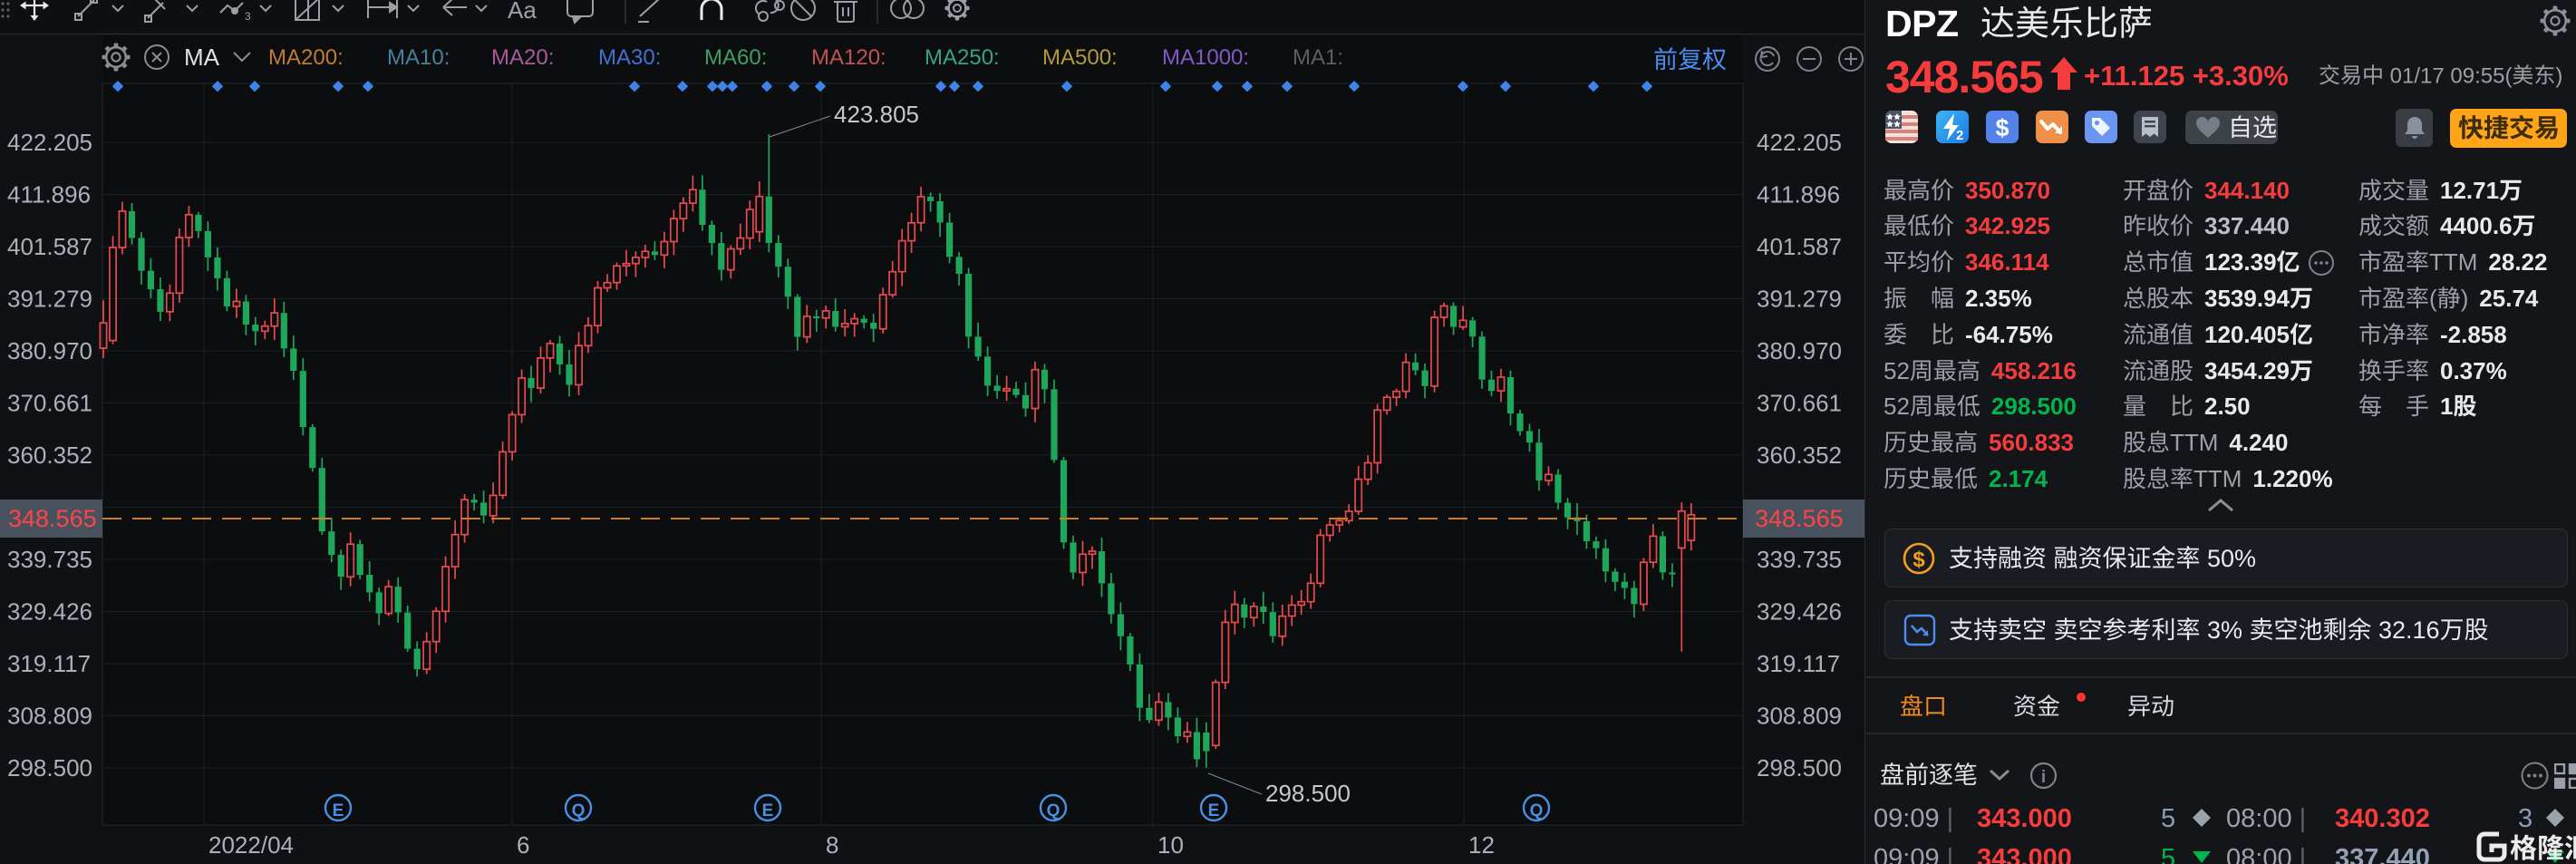 The height and width of the screenshot is (864, 2576). What do you see at coordinates (2007, 262) in the screenshot?
I see `svg-text: 346.114` at bounding box center [2007, 262].